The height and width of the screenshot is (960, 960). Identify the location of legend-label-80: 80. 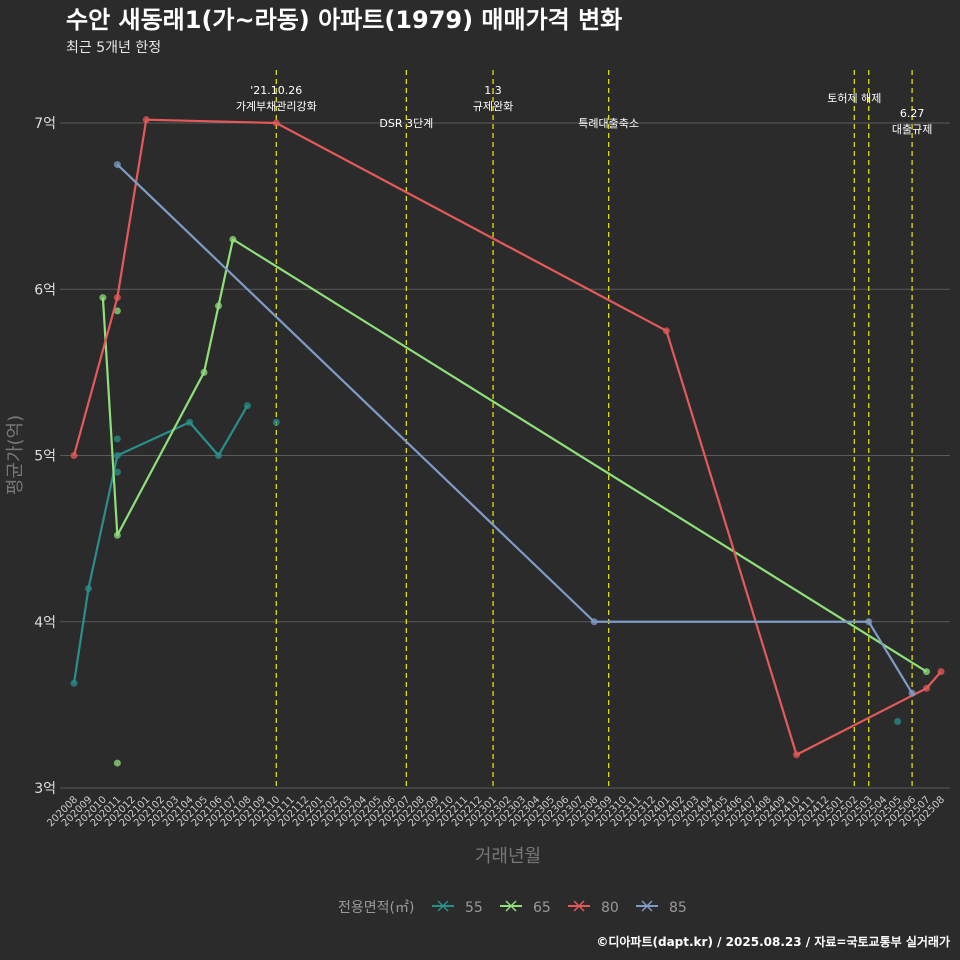
(610, 908).